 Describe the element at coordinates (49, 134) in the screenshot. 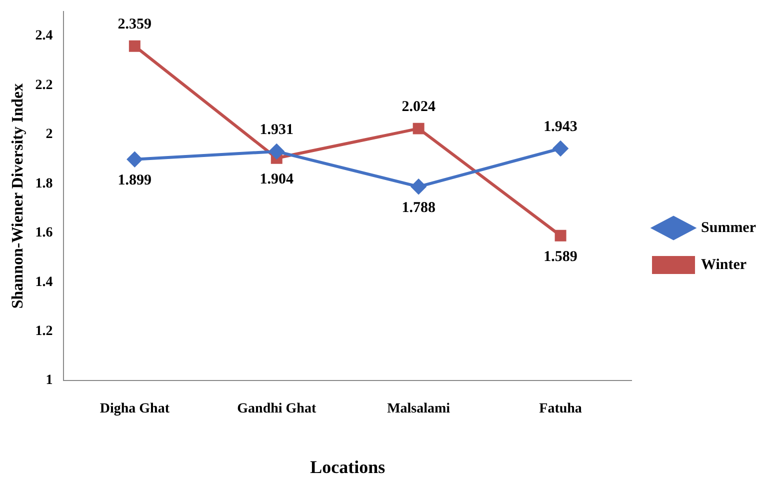

I see `y-tick-label: 2` at that location.